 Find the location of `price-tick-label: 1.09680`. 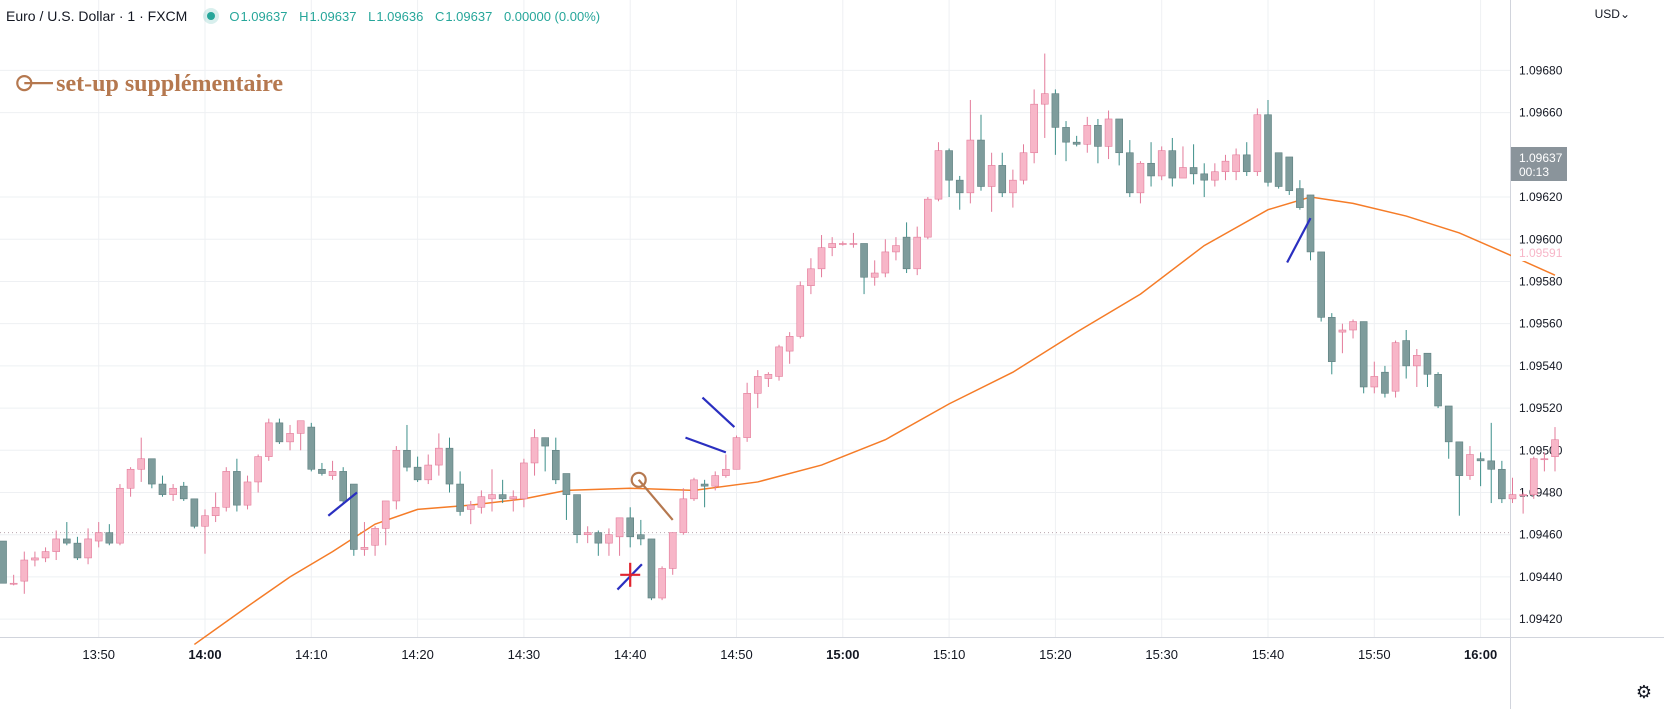

price-tick-label: 1.09680 is located at coordinates (1541, 70).